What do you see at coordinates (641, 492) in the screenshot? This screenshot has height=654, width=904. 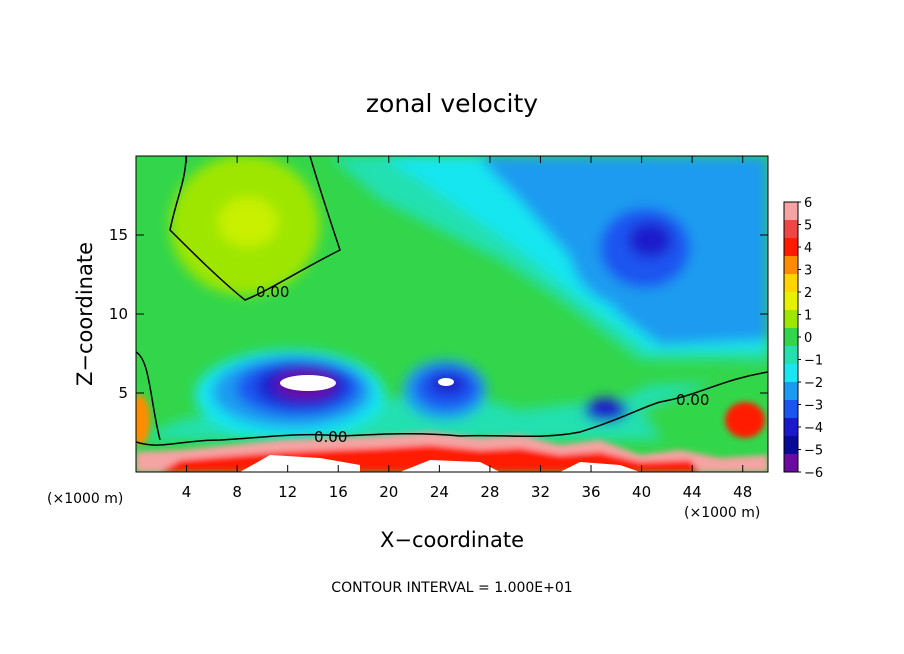 I see `x-tick-label: 40` at bounding box center [641, 492].